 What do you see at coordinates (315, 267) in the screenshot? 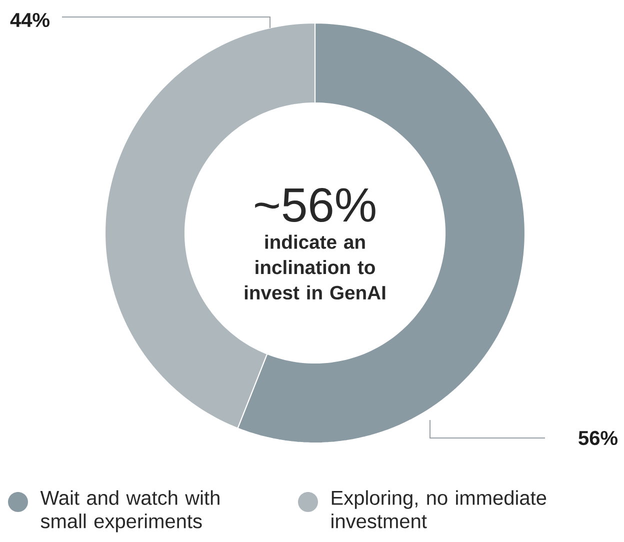
I see `text: indicate an inclination to invest in GenAI` at bounding box center [315, 267].